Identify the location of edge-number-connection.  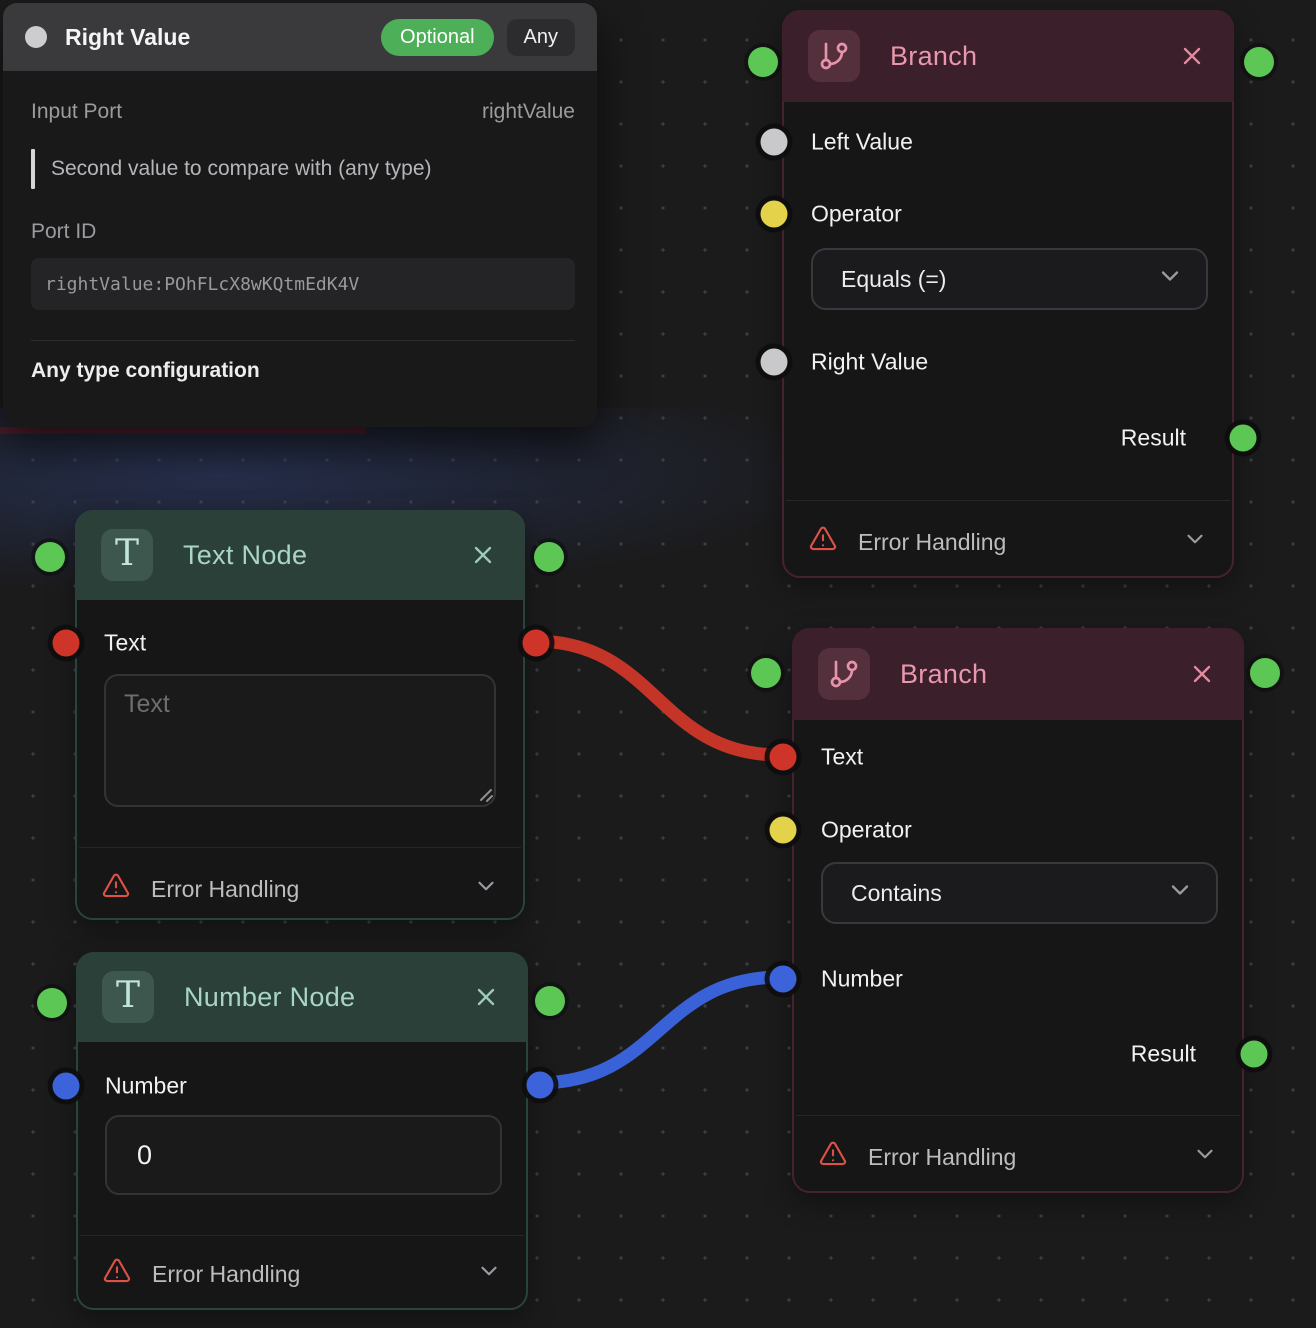
(659, 1030).